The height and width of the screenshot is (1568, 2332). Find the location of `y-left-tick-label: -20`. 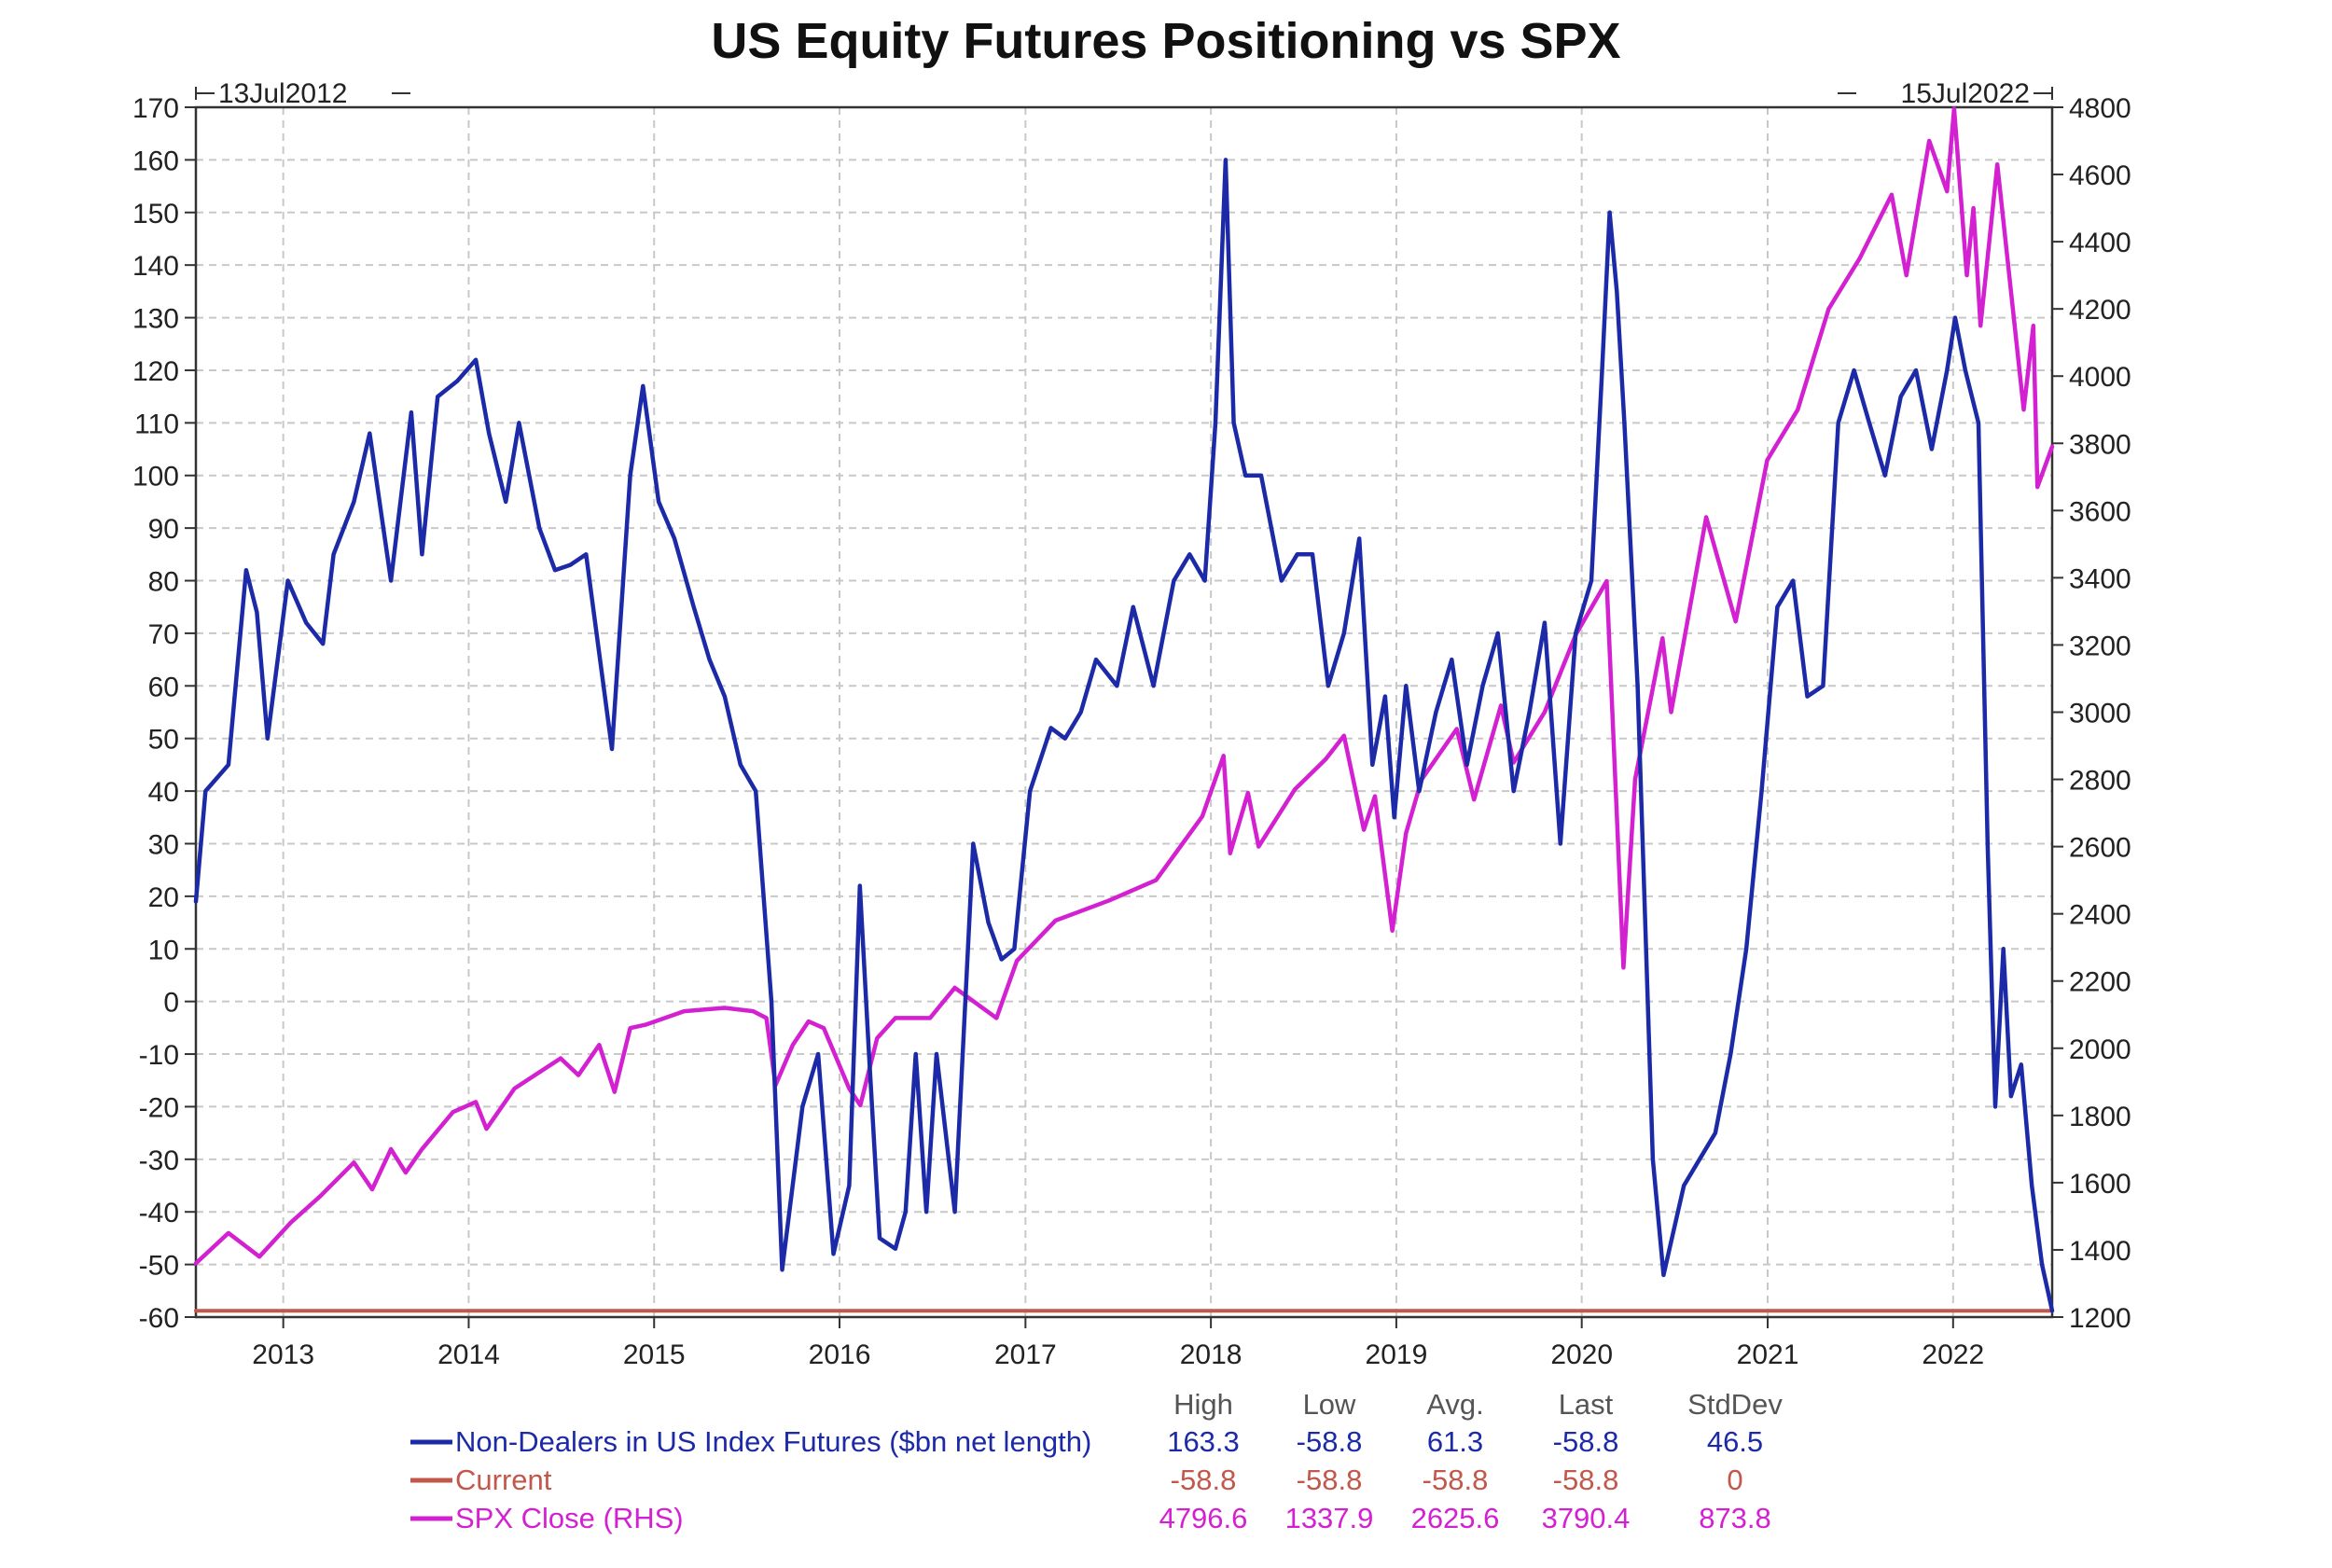

y-left-tick-label: -20 is located at coordinates (159, 1107).